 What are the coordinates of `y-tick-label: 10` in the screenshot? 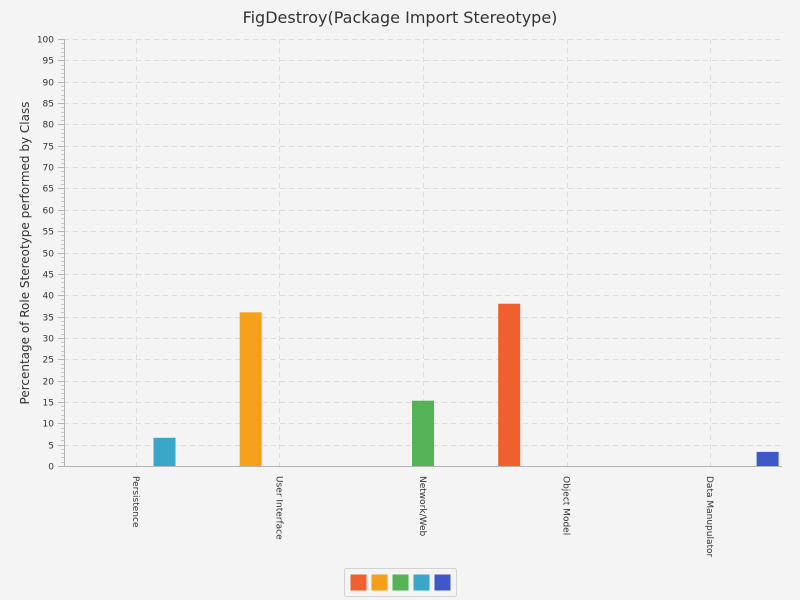 It's located at (49, 425).